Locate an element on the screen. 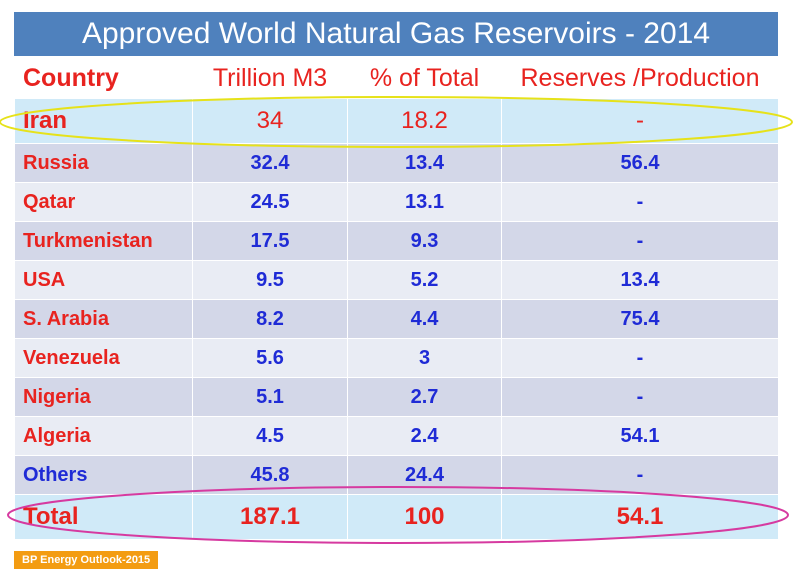  header-country: Country is located at coordinates (103, 78).